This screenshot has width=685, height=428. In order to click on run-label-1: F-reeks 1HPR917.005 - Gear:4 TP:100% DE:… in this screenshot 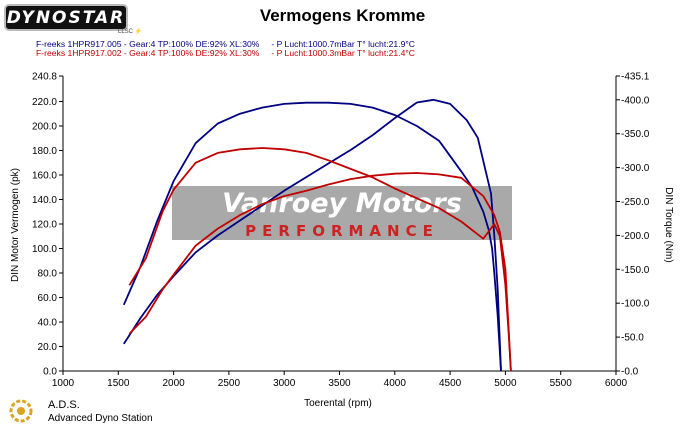, I will do `click(225, 44)`.